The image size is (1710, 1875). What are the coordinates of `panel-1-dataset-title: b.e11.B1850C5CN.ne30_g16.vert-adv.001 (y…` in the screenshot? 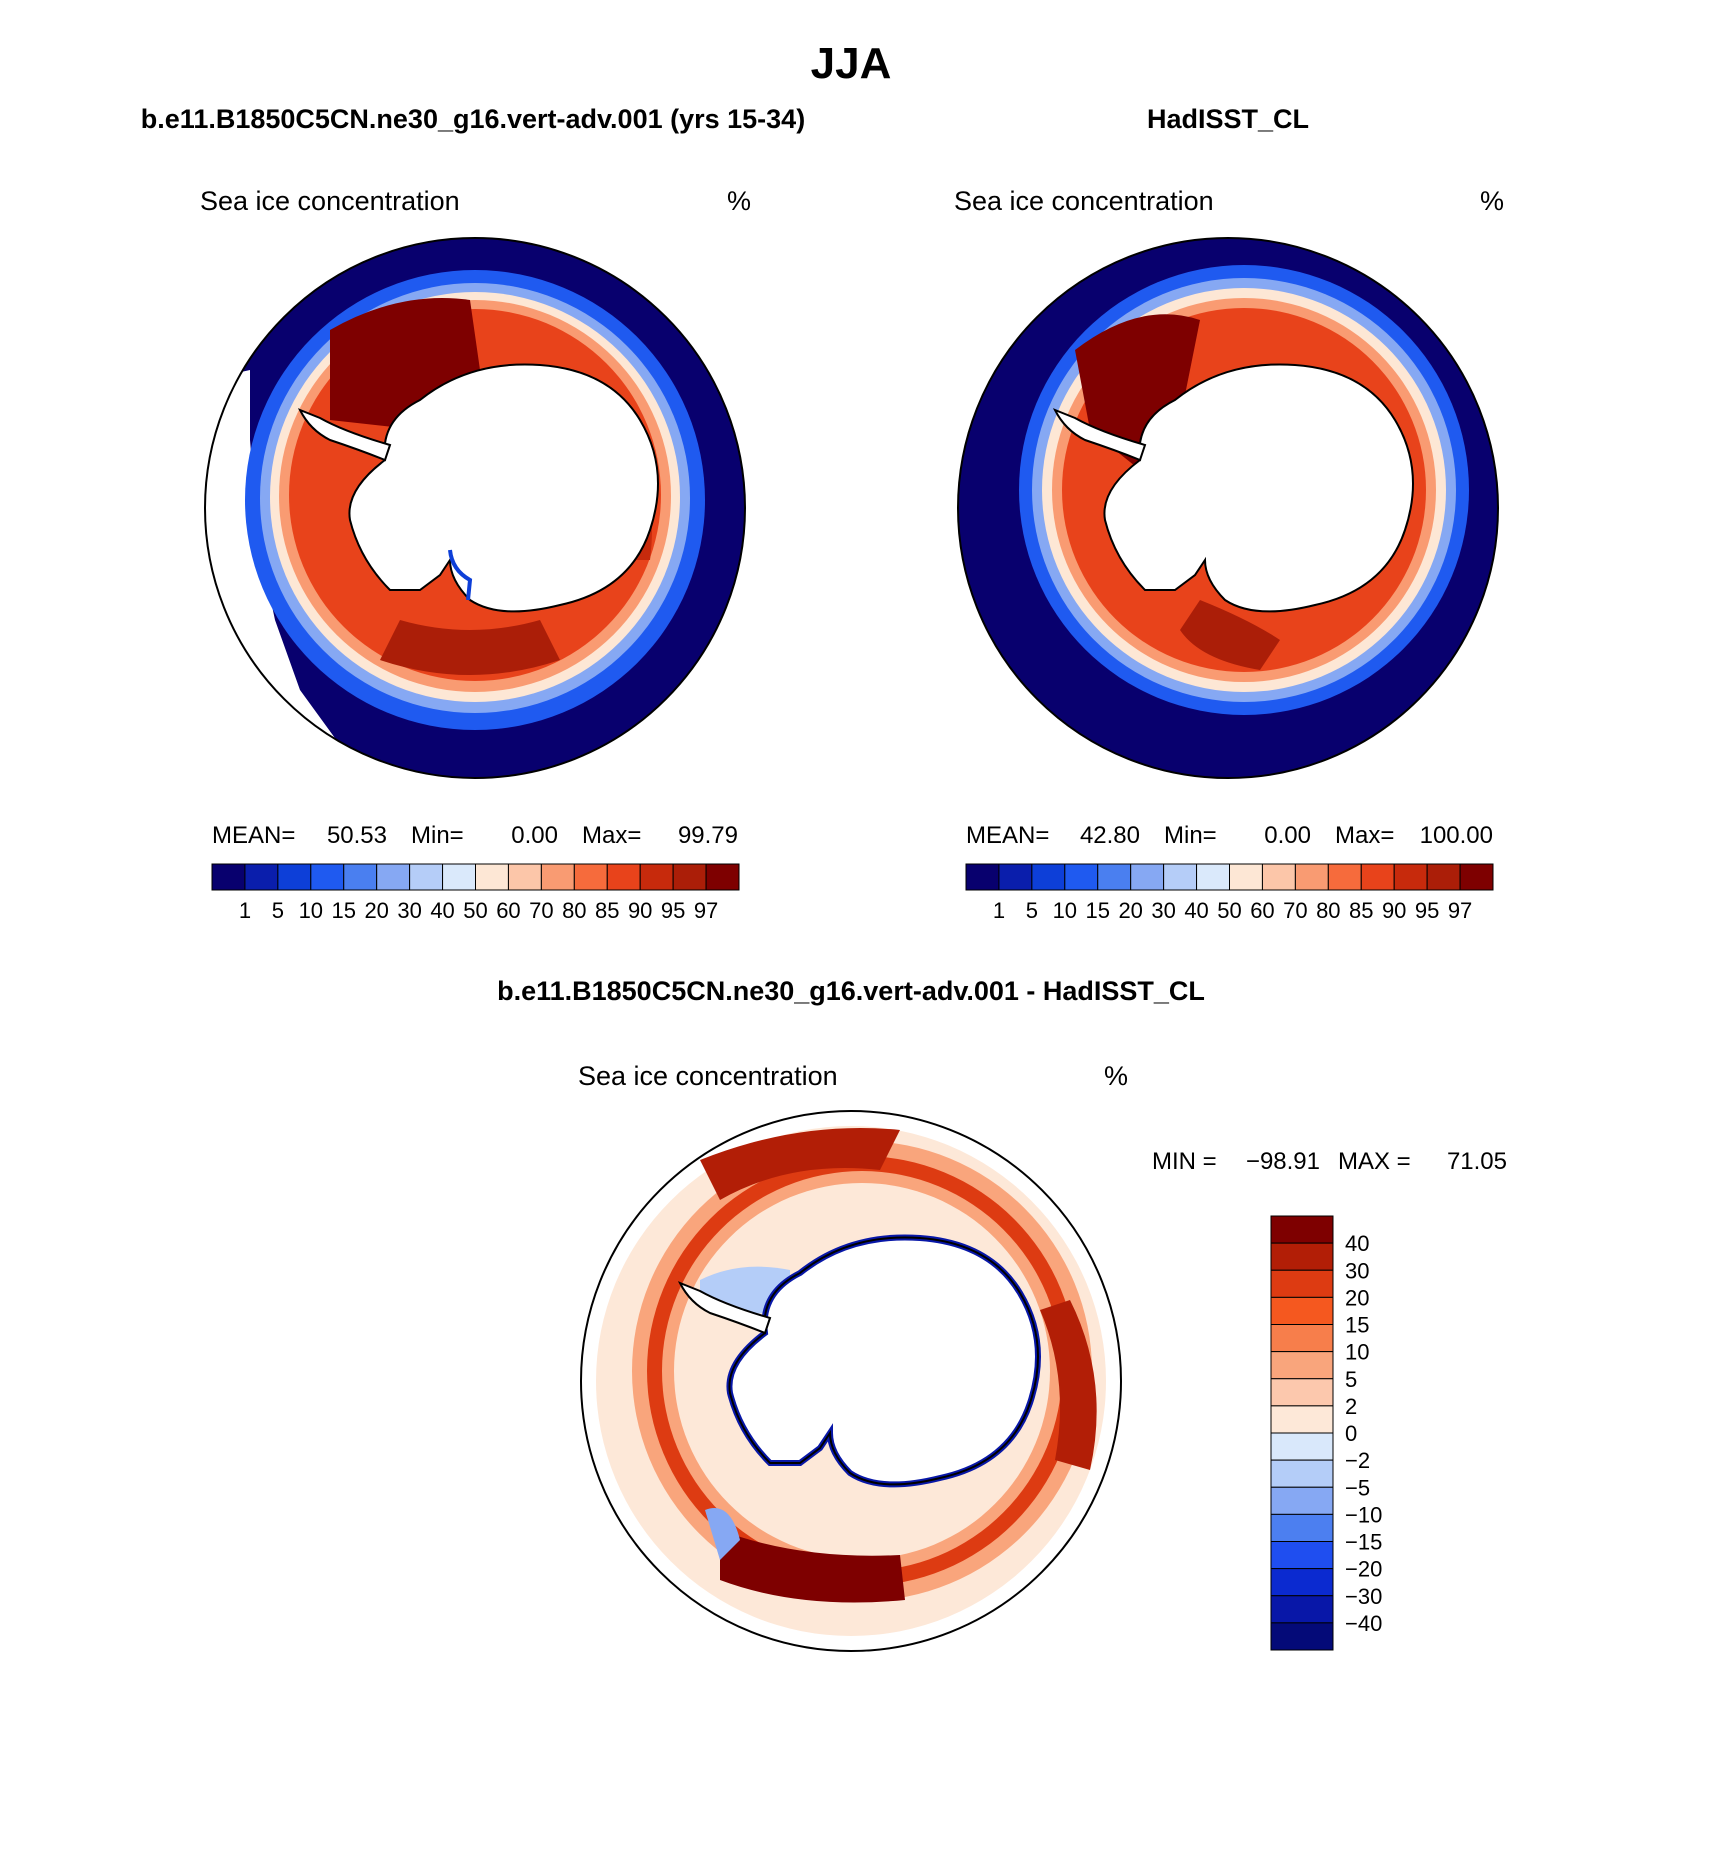 It's located at (473, 119).